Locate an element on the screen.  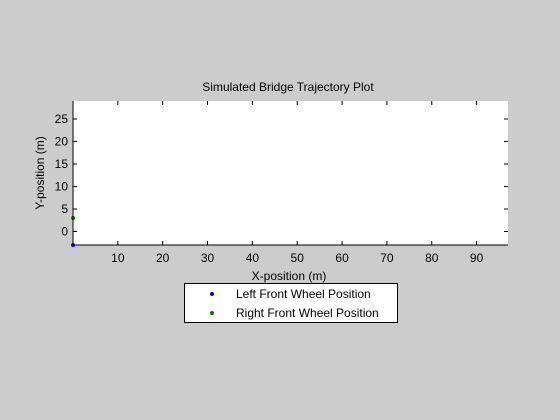
legend-item-left-front-wheel: Left Front Wheel Position is located at coordinates (291, 294).